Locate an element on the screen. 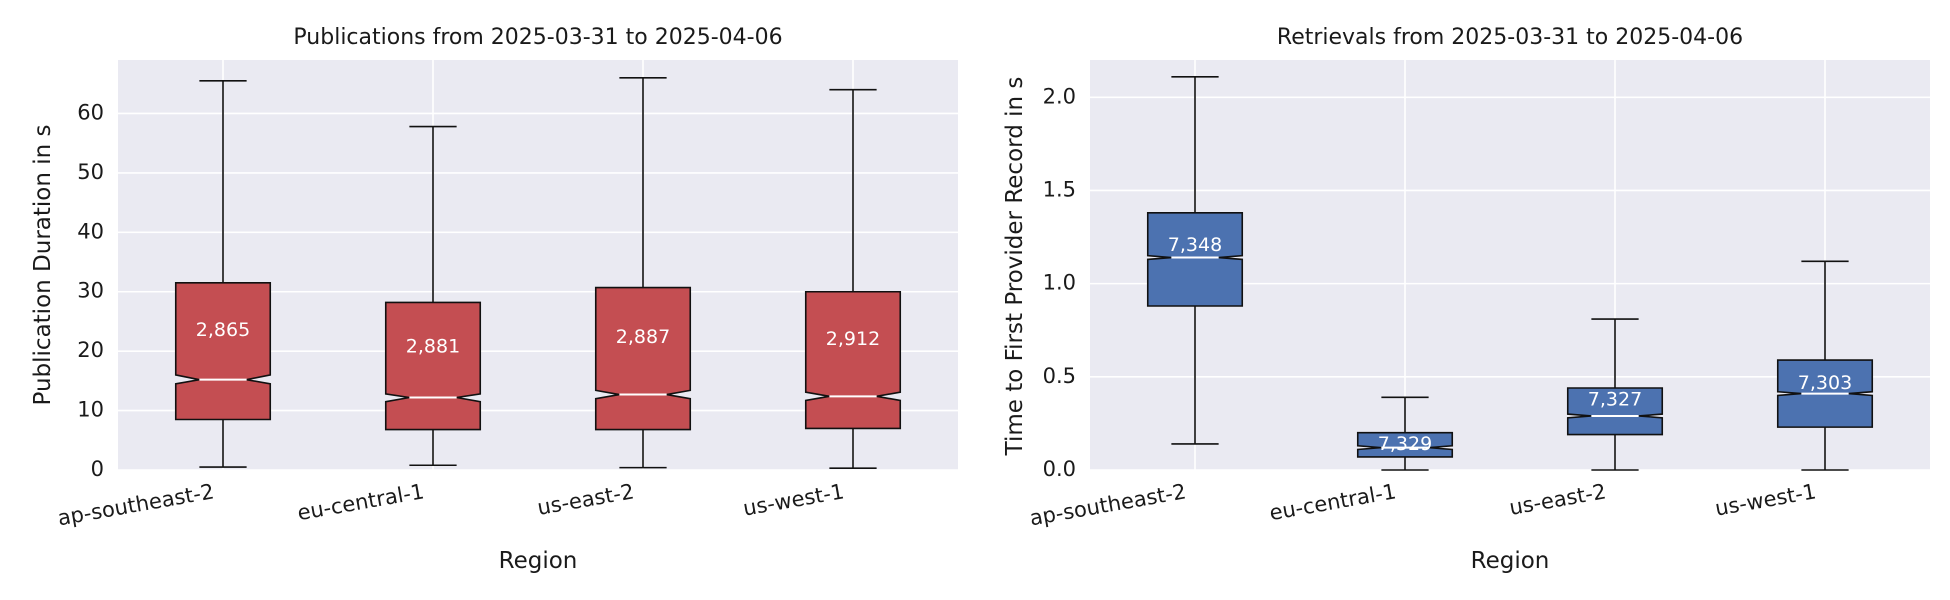 The height and width of the screenshot is (600, 1950). y-tick-label: 0 is located at coordinates (97, 469).